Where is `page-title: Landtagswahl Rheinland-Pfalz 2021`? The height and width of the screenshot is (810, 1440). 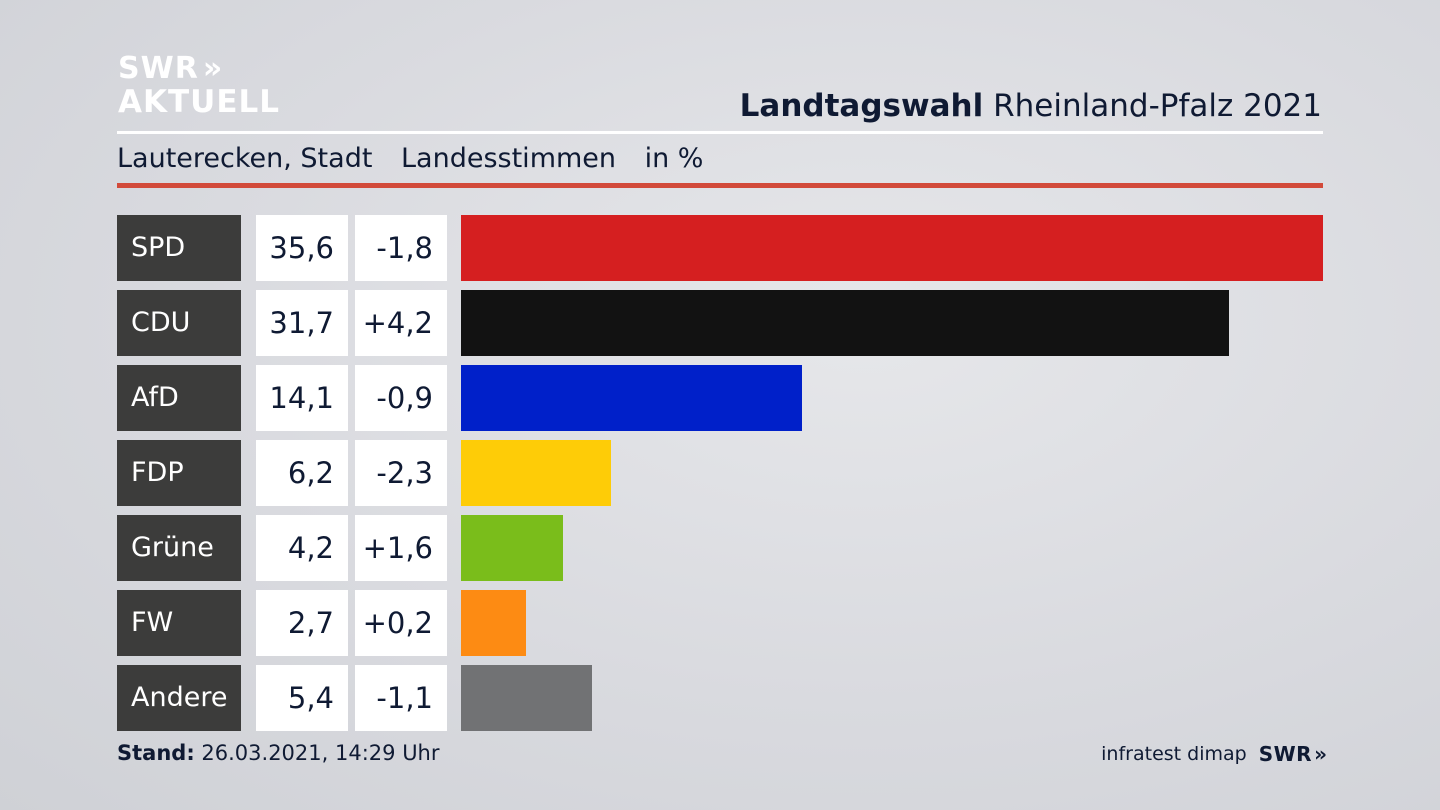 page-title: Landtagswahl Rheinland-Pfalz 2021 is located at coordinates (1031, 106).